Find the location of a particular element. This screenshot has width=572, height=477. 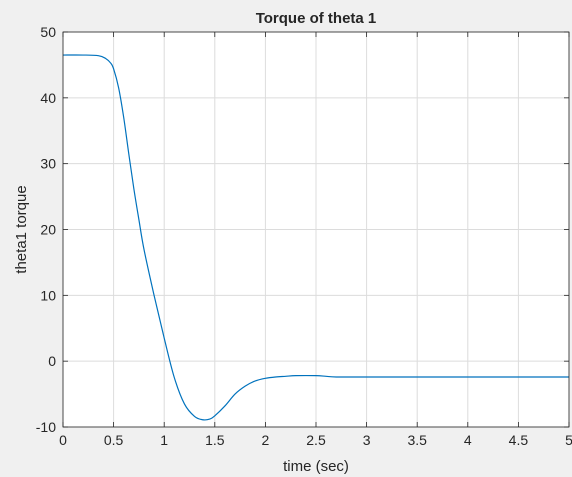

x-tick-label: 1.5 is located at coordinates (215, 440).